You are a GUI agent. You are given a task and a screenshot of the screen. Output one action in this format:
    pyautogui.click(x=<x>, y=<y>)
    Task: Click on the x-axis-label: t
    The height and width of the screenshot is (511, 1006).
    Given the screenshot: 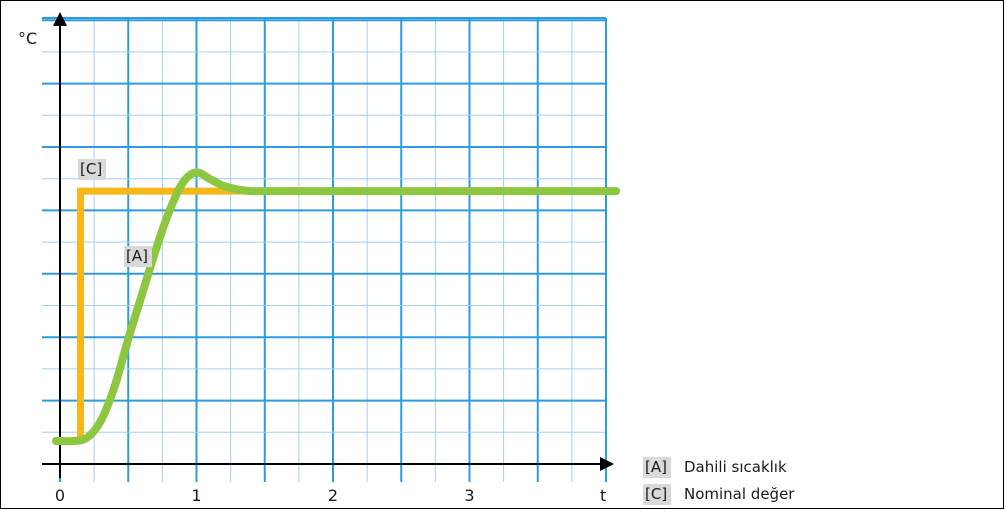 What is the action you would take?
    pyautogui.click(x=603, y=495)
    